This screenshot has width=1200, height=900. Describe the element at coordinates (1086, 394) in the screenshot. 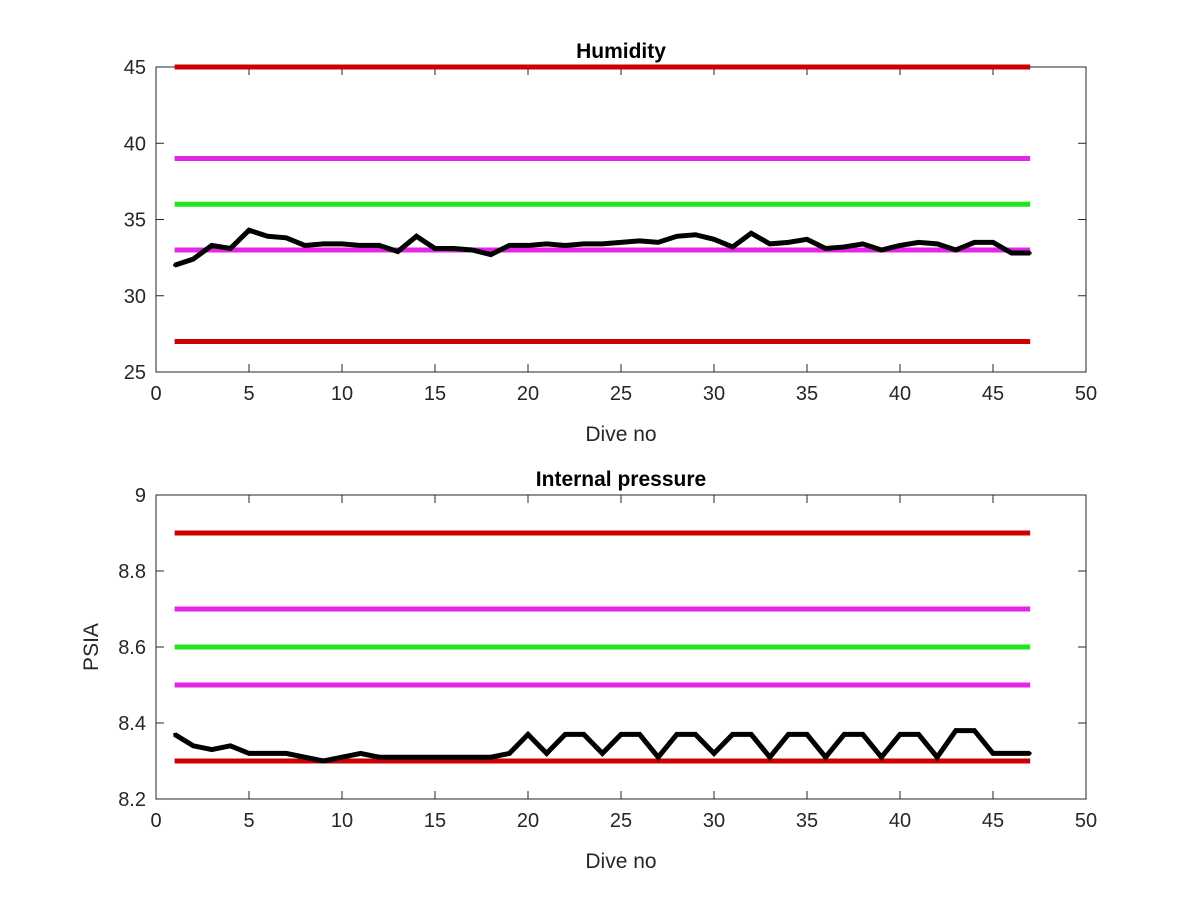

I see `humidity-x-tick-label: 50` at that location.